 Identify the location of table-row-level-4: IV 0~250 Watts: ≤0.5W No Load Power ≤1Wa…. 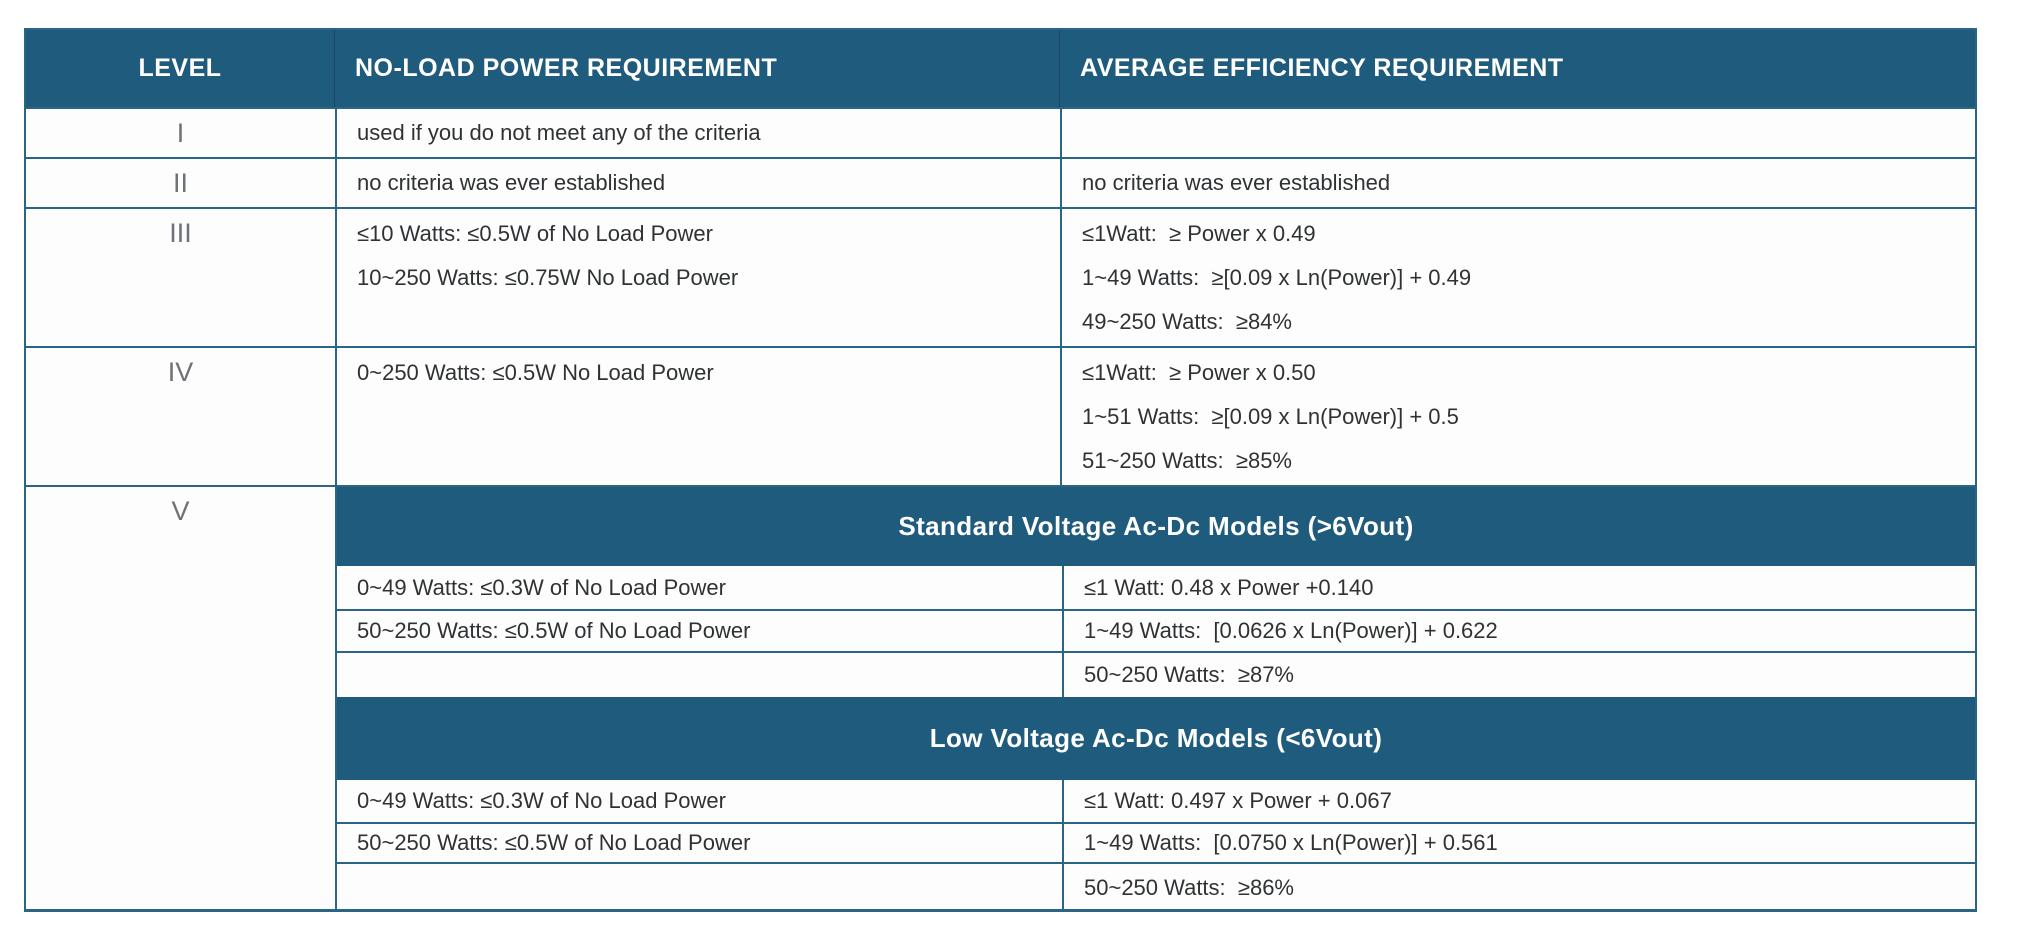
(1000, 415).